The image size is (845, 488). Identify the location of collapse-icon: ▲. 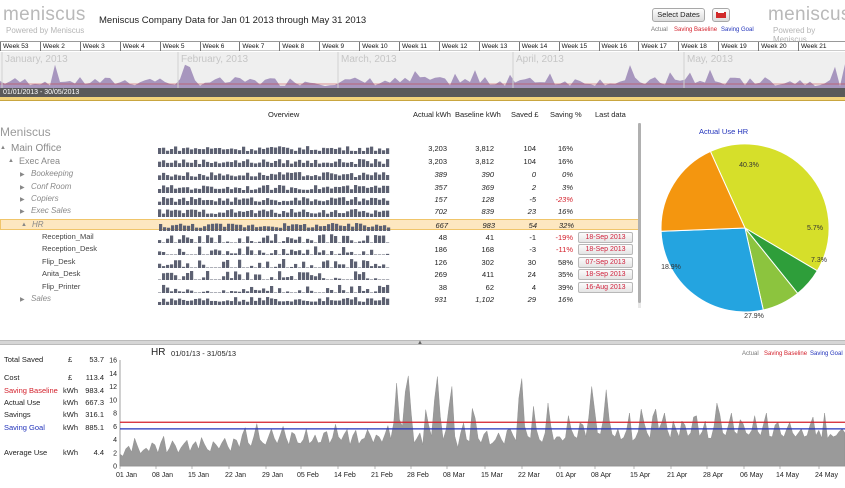
(420, 343).